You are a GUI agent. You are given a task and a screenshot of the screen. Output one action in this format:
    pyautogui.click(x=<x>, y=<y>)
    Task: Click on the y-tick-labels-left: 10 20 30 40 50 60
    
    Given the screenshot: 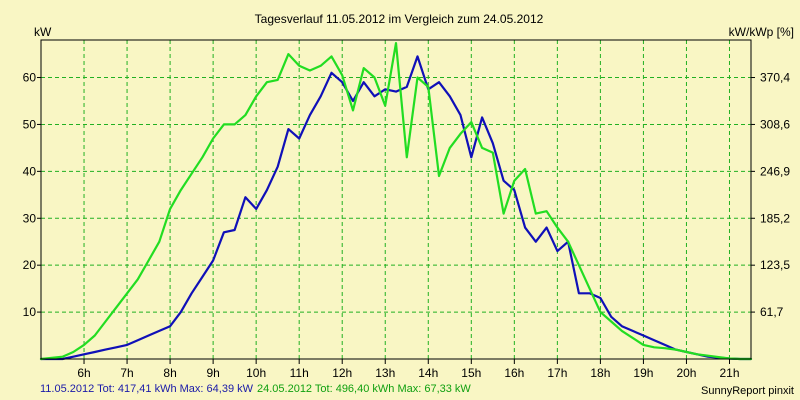 What is the action you would take?
    pyautogui.click(x=32, y=195)
    